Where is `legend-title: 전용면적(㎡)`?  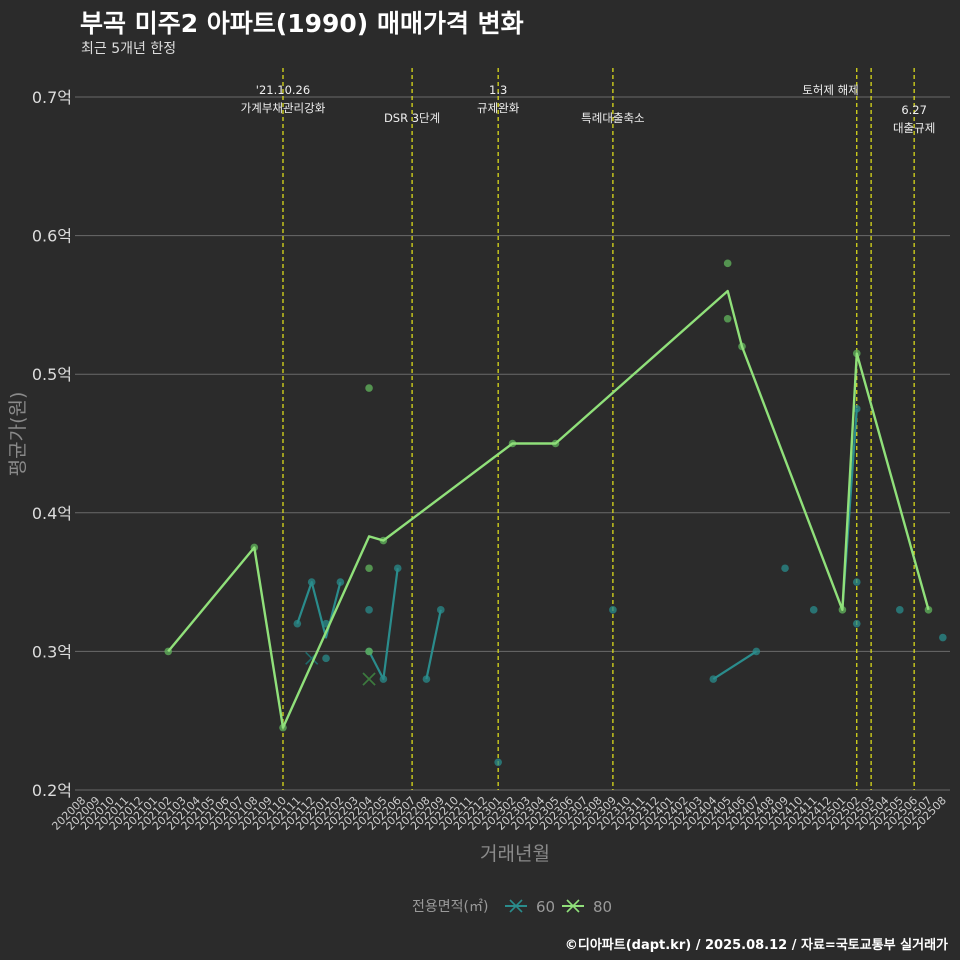 legend-title: 전용면적(㎡) is located at coordinates (450, 907).